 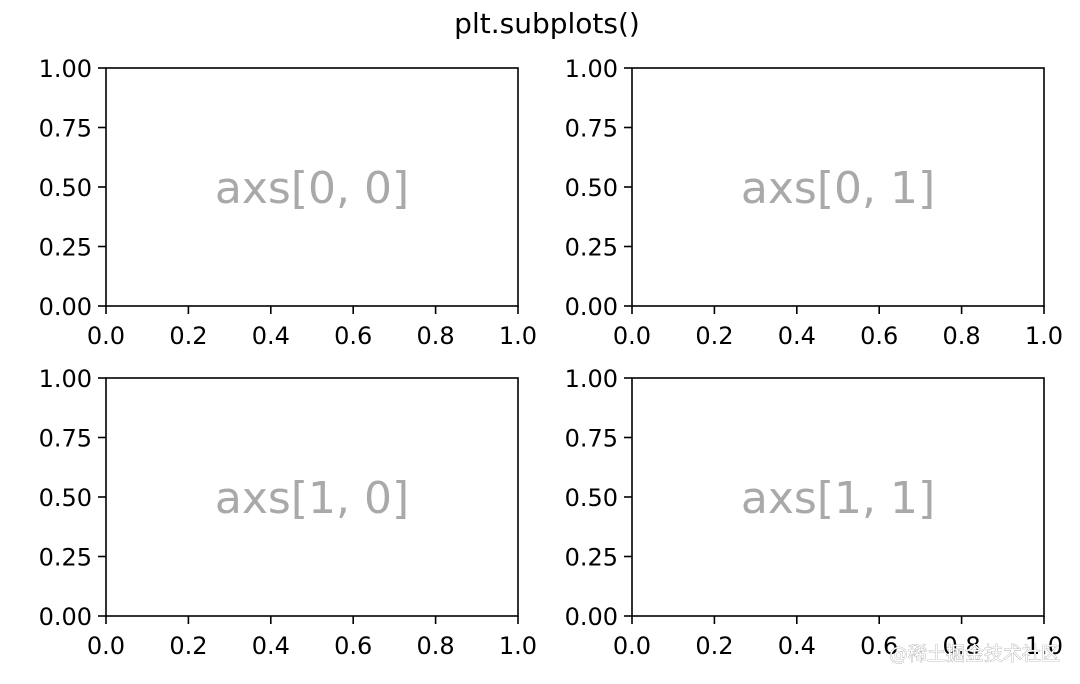 I want to click on figure-suptitle: plt.subplots(), so click(x=547, y=23).